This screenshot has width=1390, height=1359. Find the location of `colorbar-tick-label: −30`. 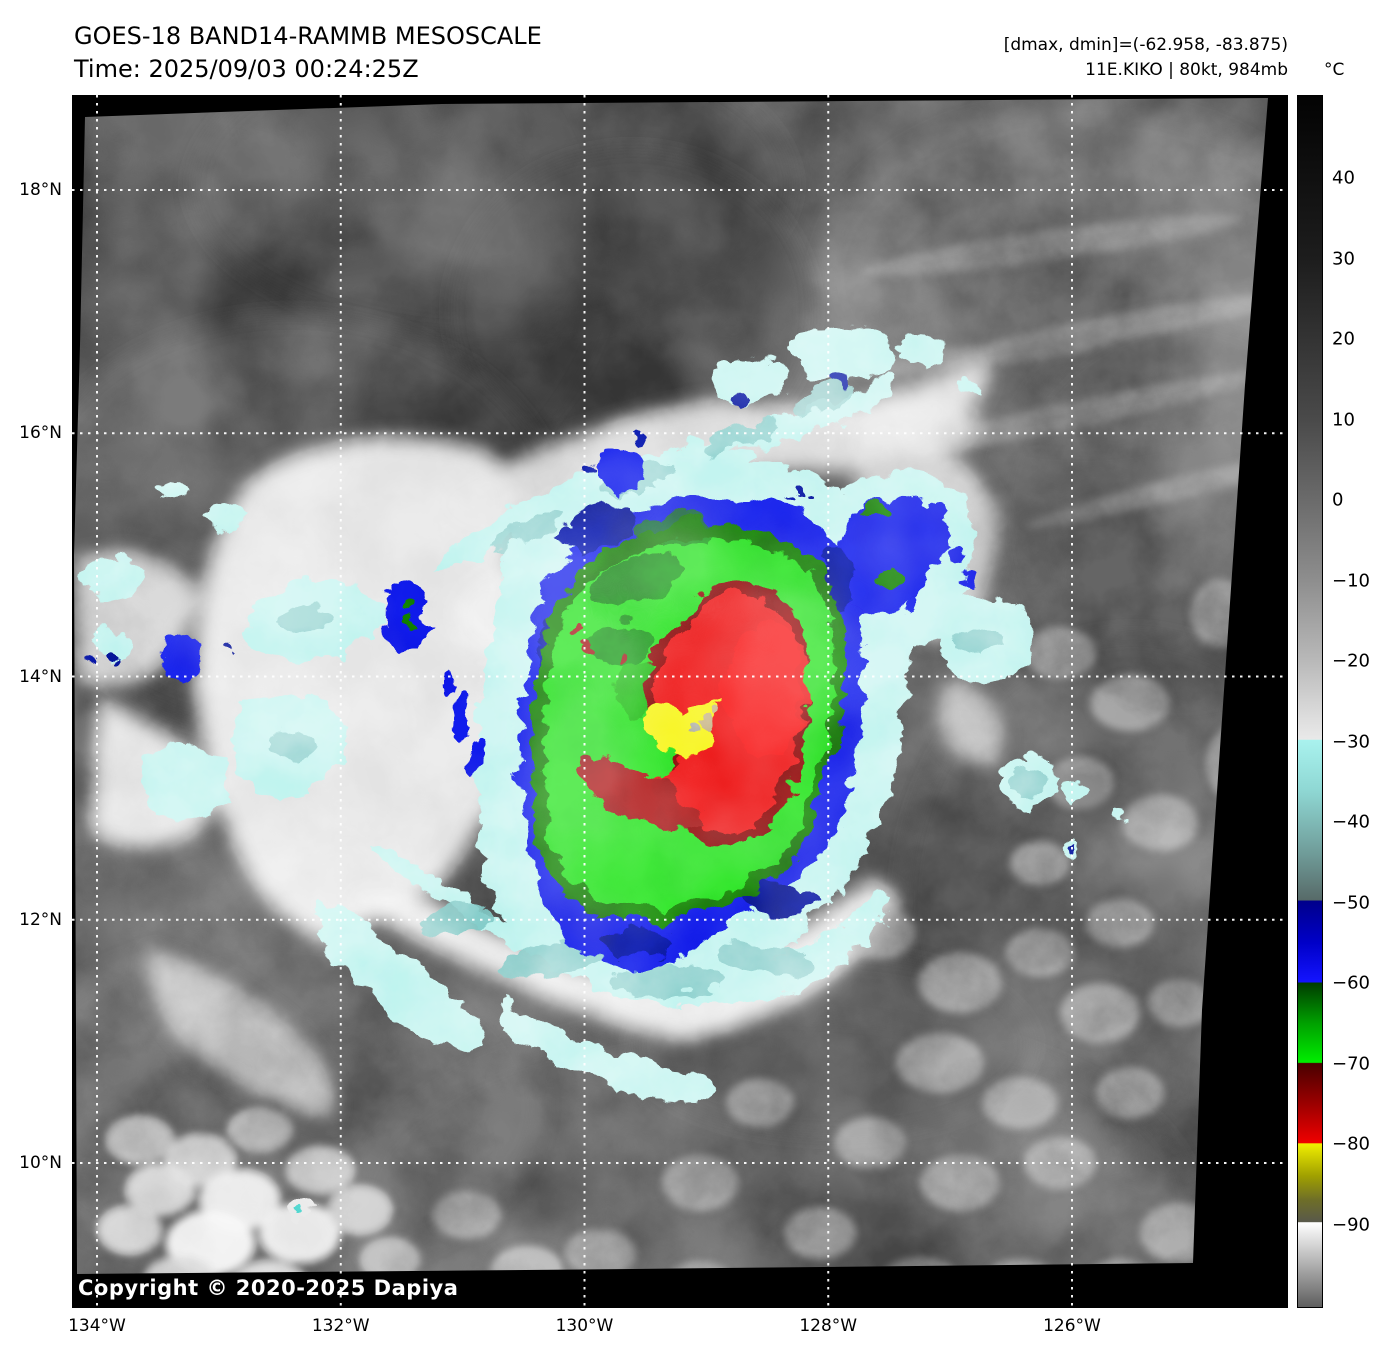

colorbar-tick-label: −30 is located at coordinates (1351, 742).